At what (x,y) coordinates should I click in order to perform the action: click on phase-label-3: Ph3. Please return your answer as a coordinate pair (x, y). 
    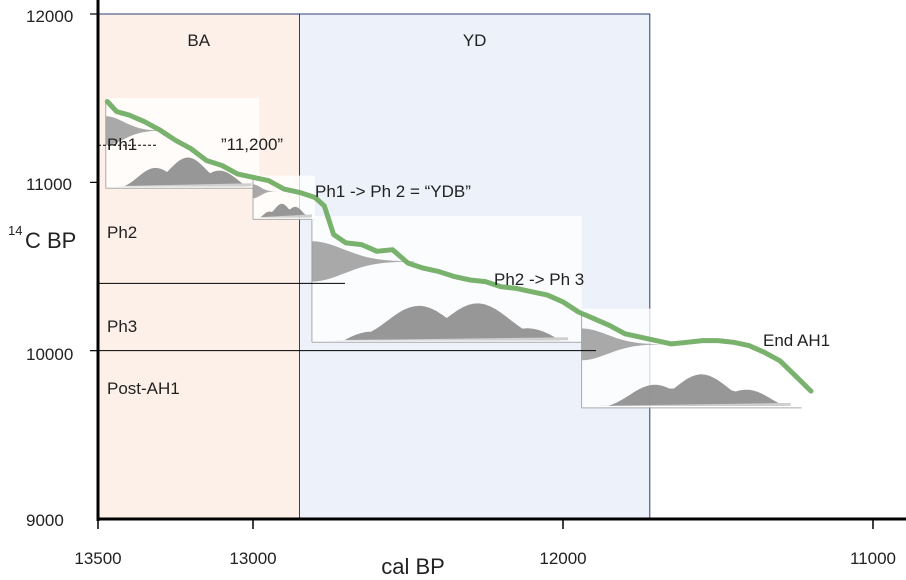
    Looking at the image, I should click on (122, 326).